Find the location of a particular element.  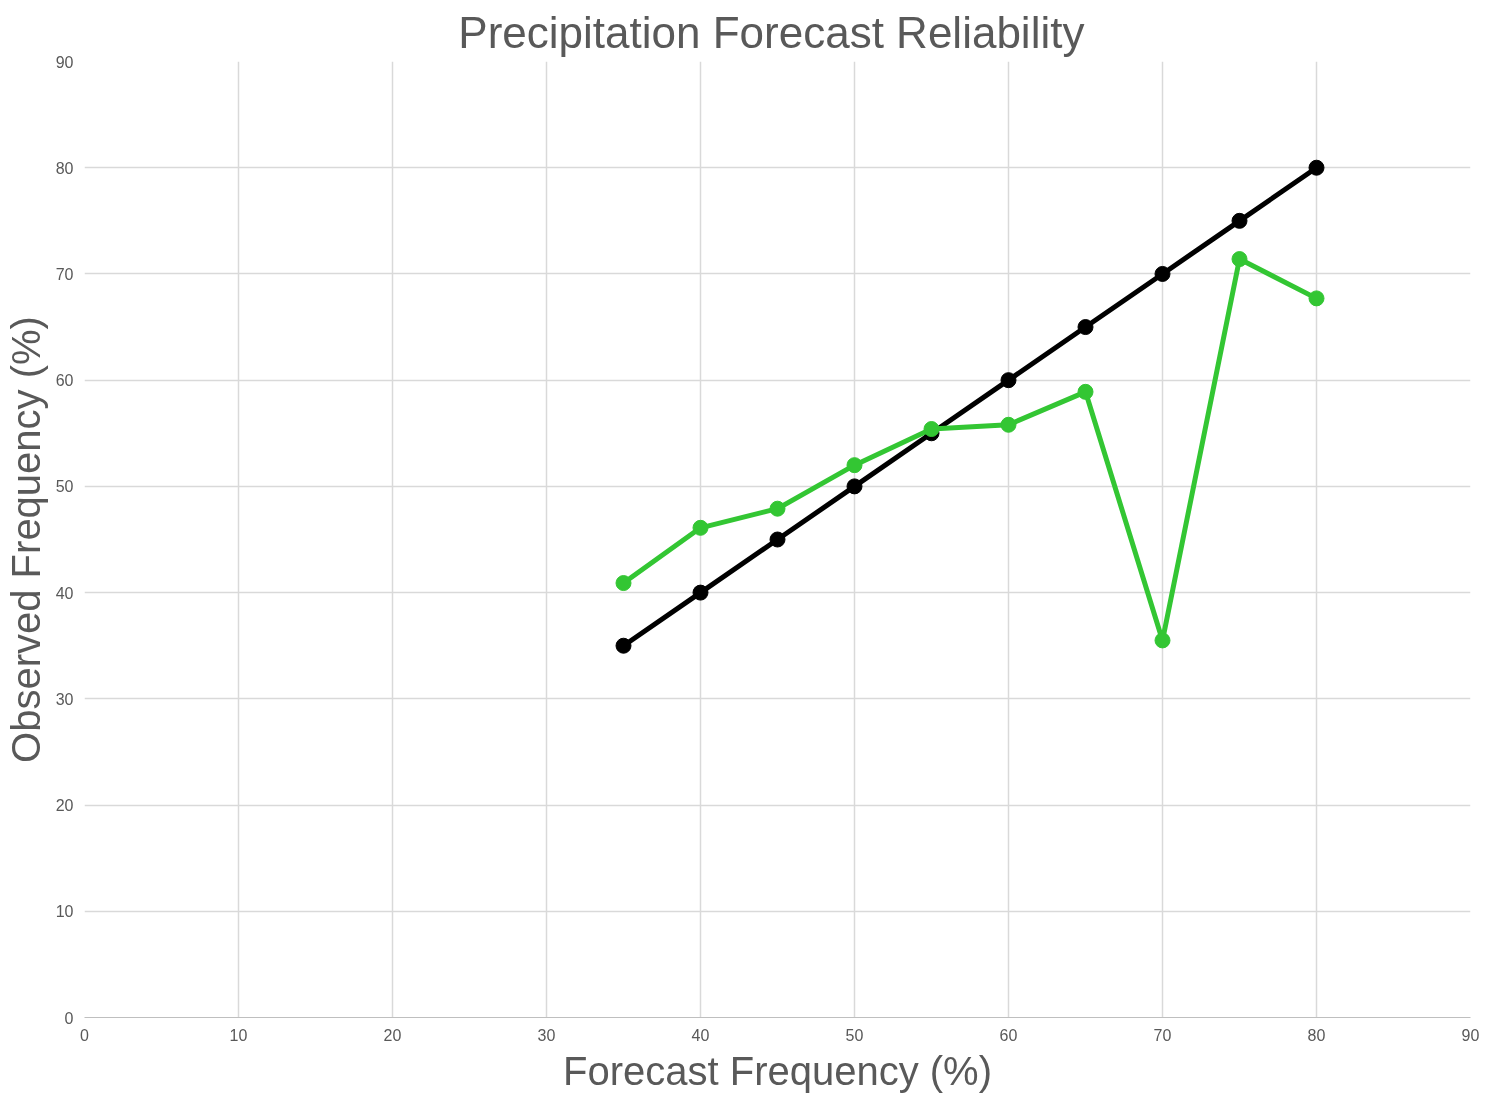

x-axis-title: Forecast Frequency (%) is located at coordinates (777, 1070).